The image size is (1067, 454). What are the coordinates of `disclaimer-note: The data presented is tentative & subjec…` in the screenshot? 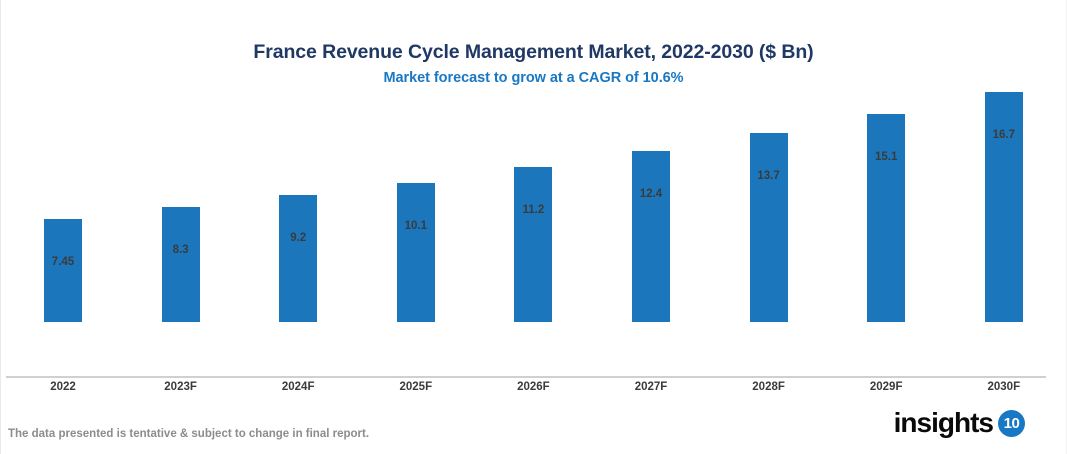 It's located at (189, 434).